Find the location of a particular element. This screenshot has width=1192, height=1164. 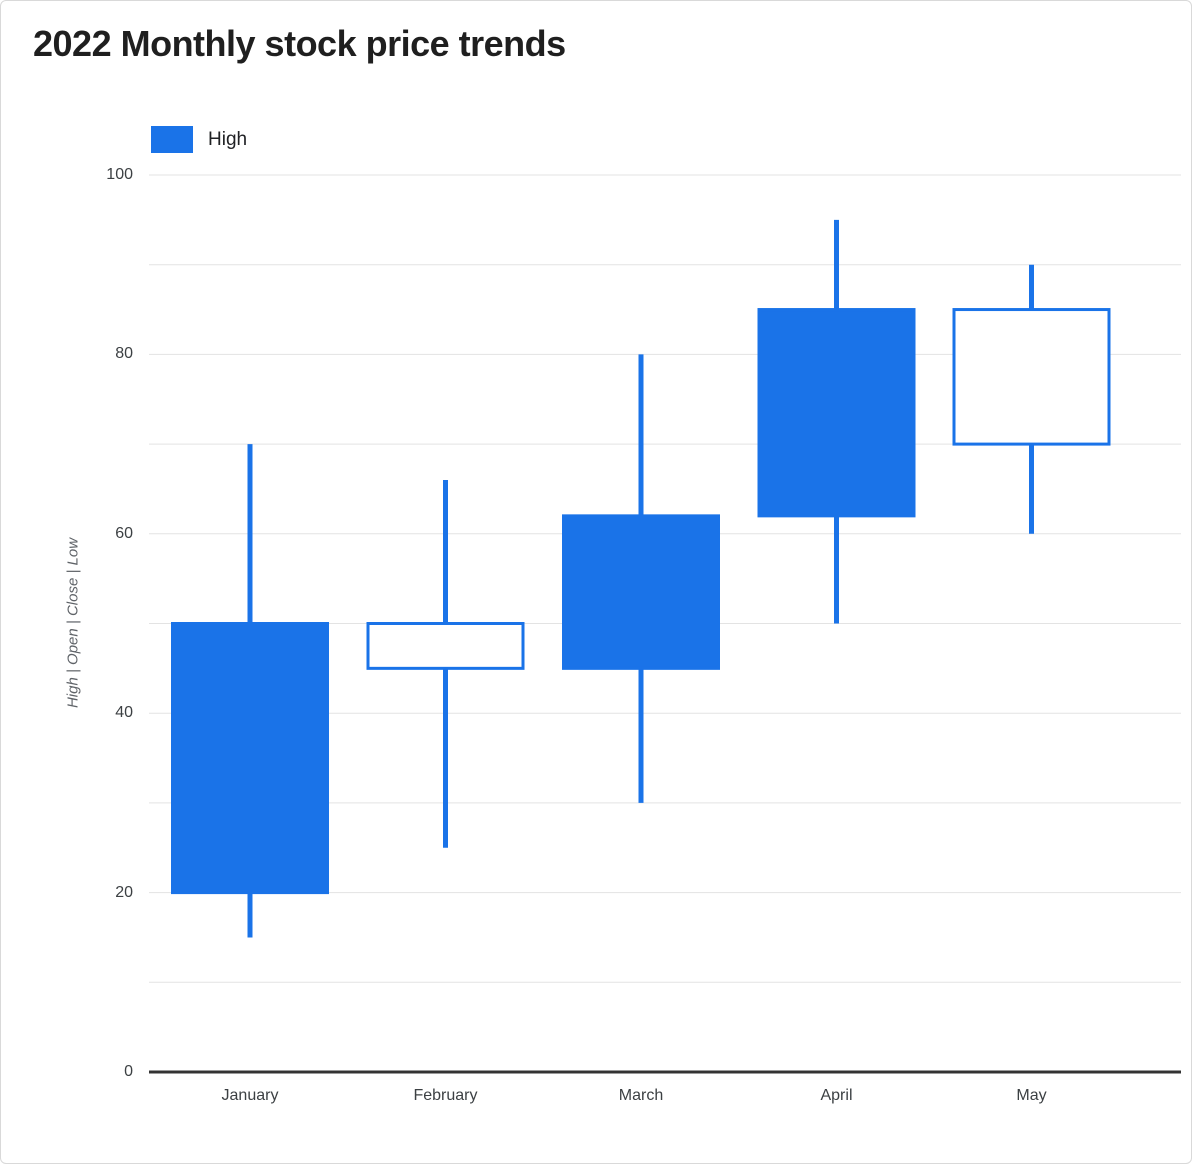

candle-april is located at coordinates (836, 421).